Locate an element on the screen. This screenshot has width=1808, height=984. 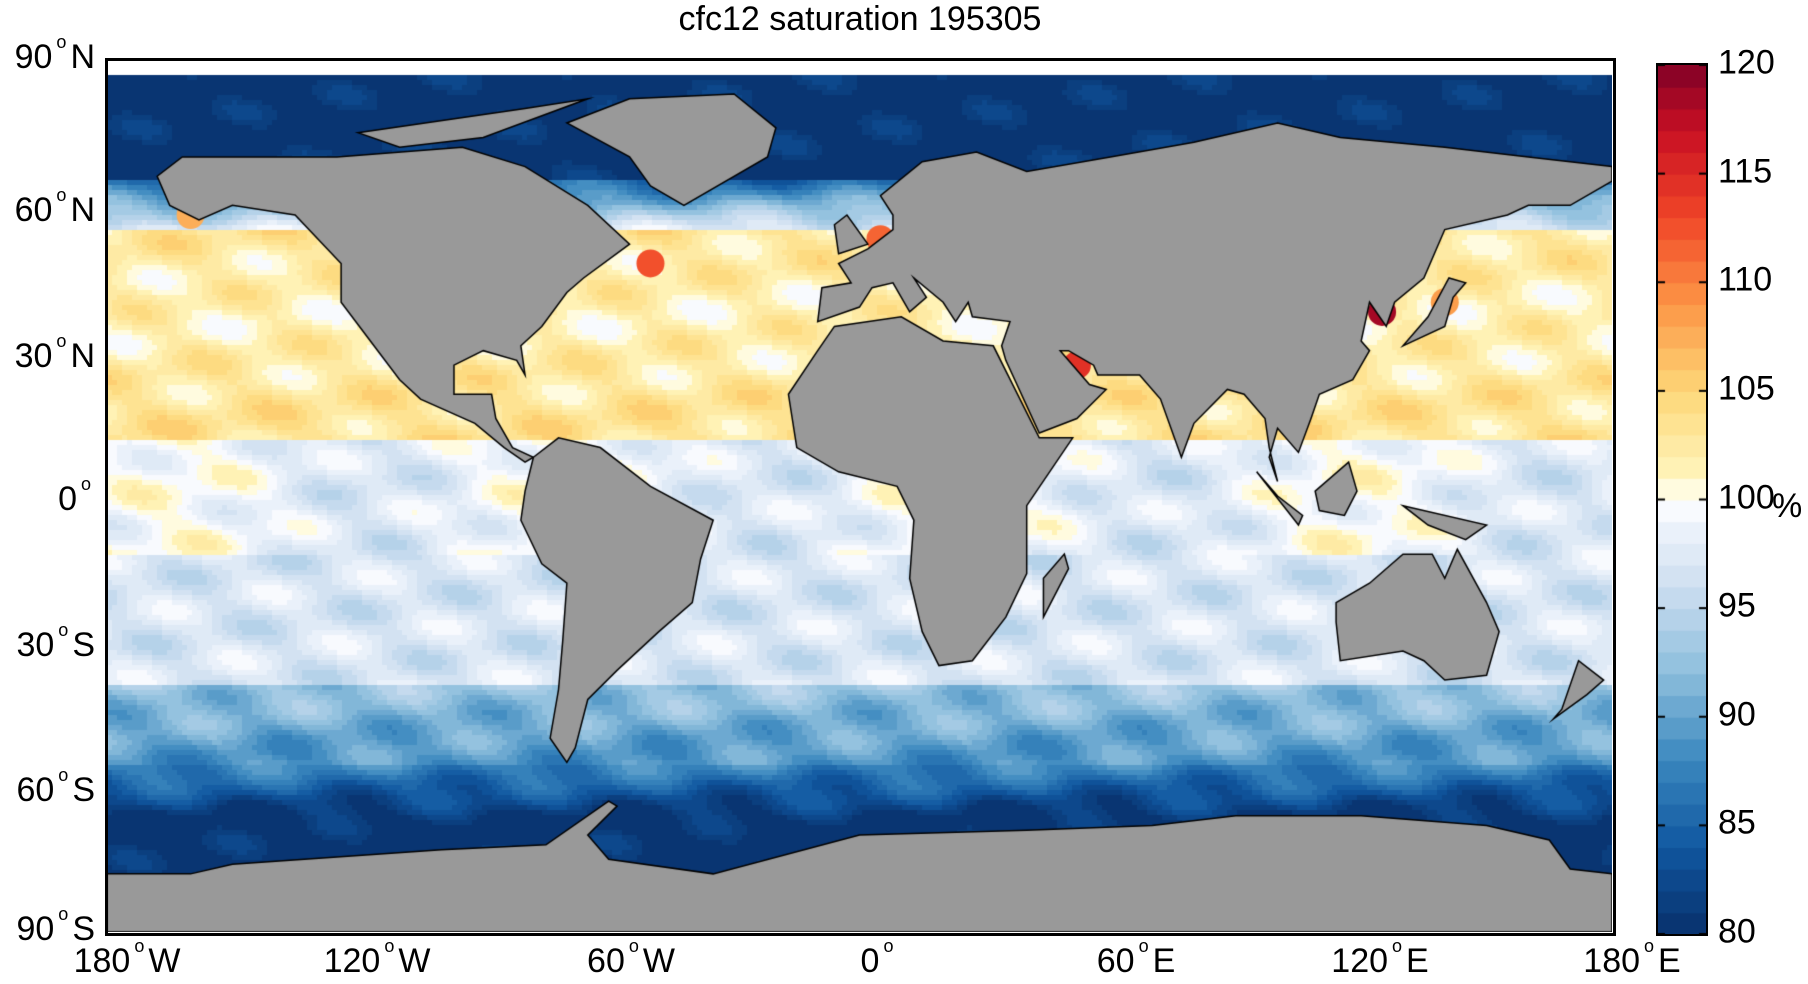
lat-tick-label: 60 o N is located at coordinates (54, 207).